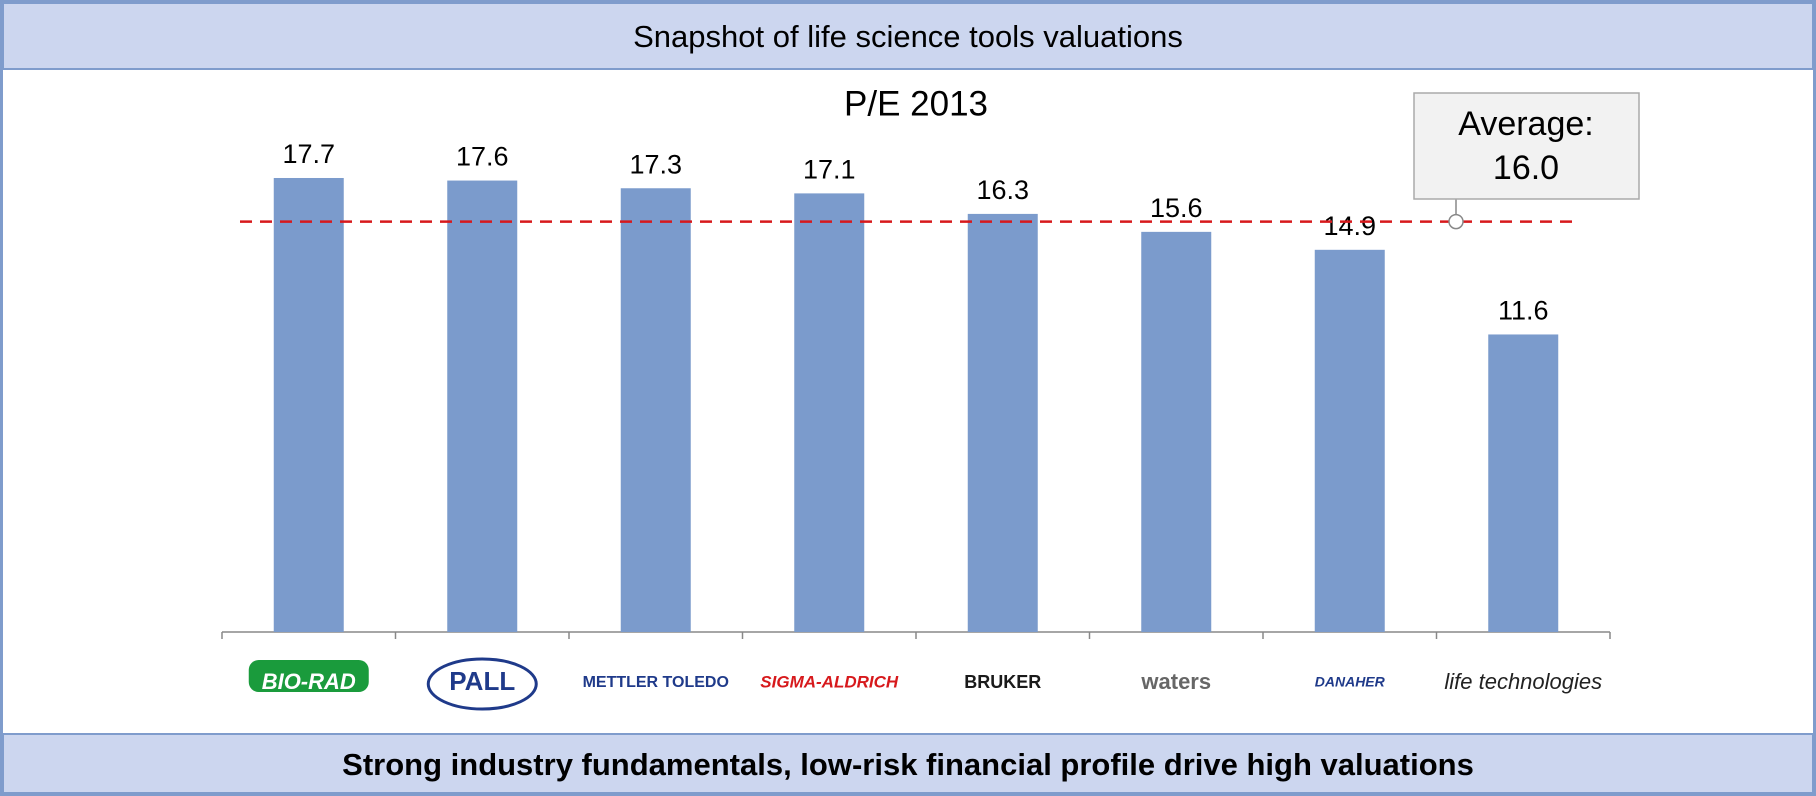 The height and width of the screenshot is (796, 1816). What do you see at coordinates (308, 154) in the screenshot?
I see `value-label: 17.7` at bounding box center [308, 154].